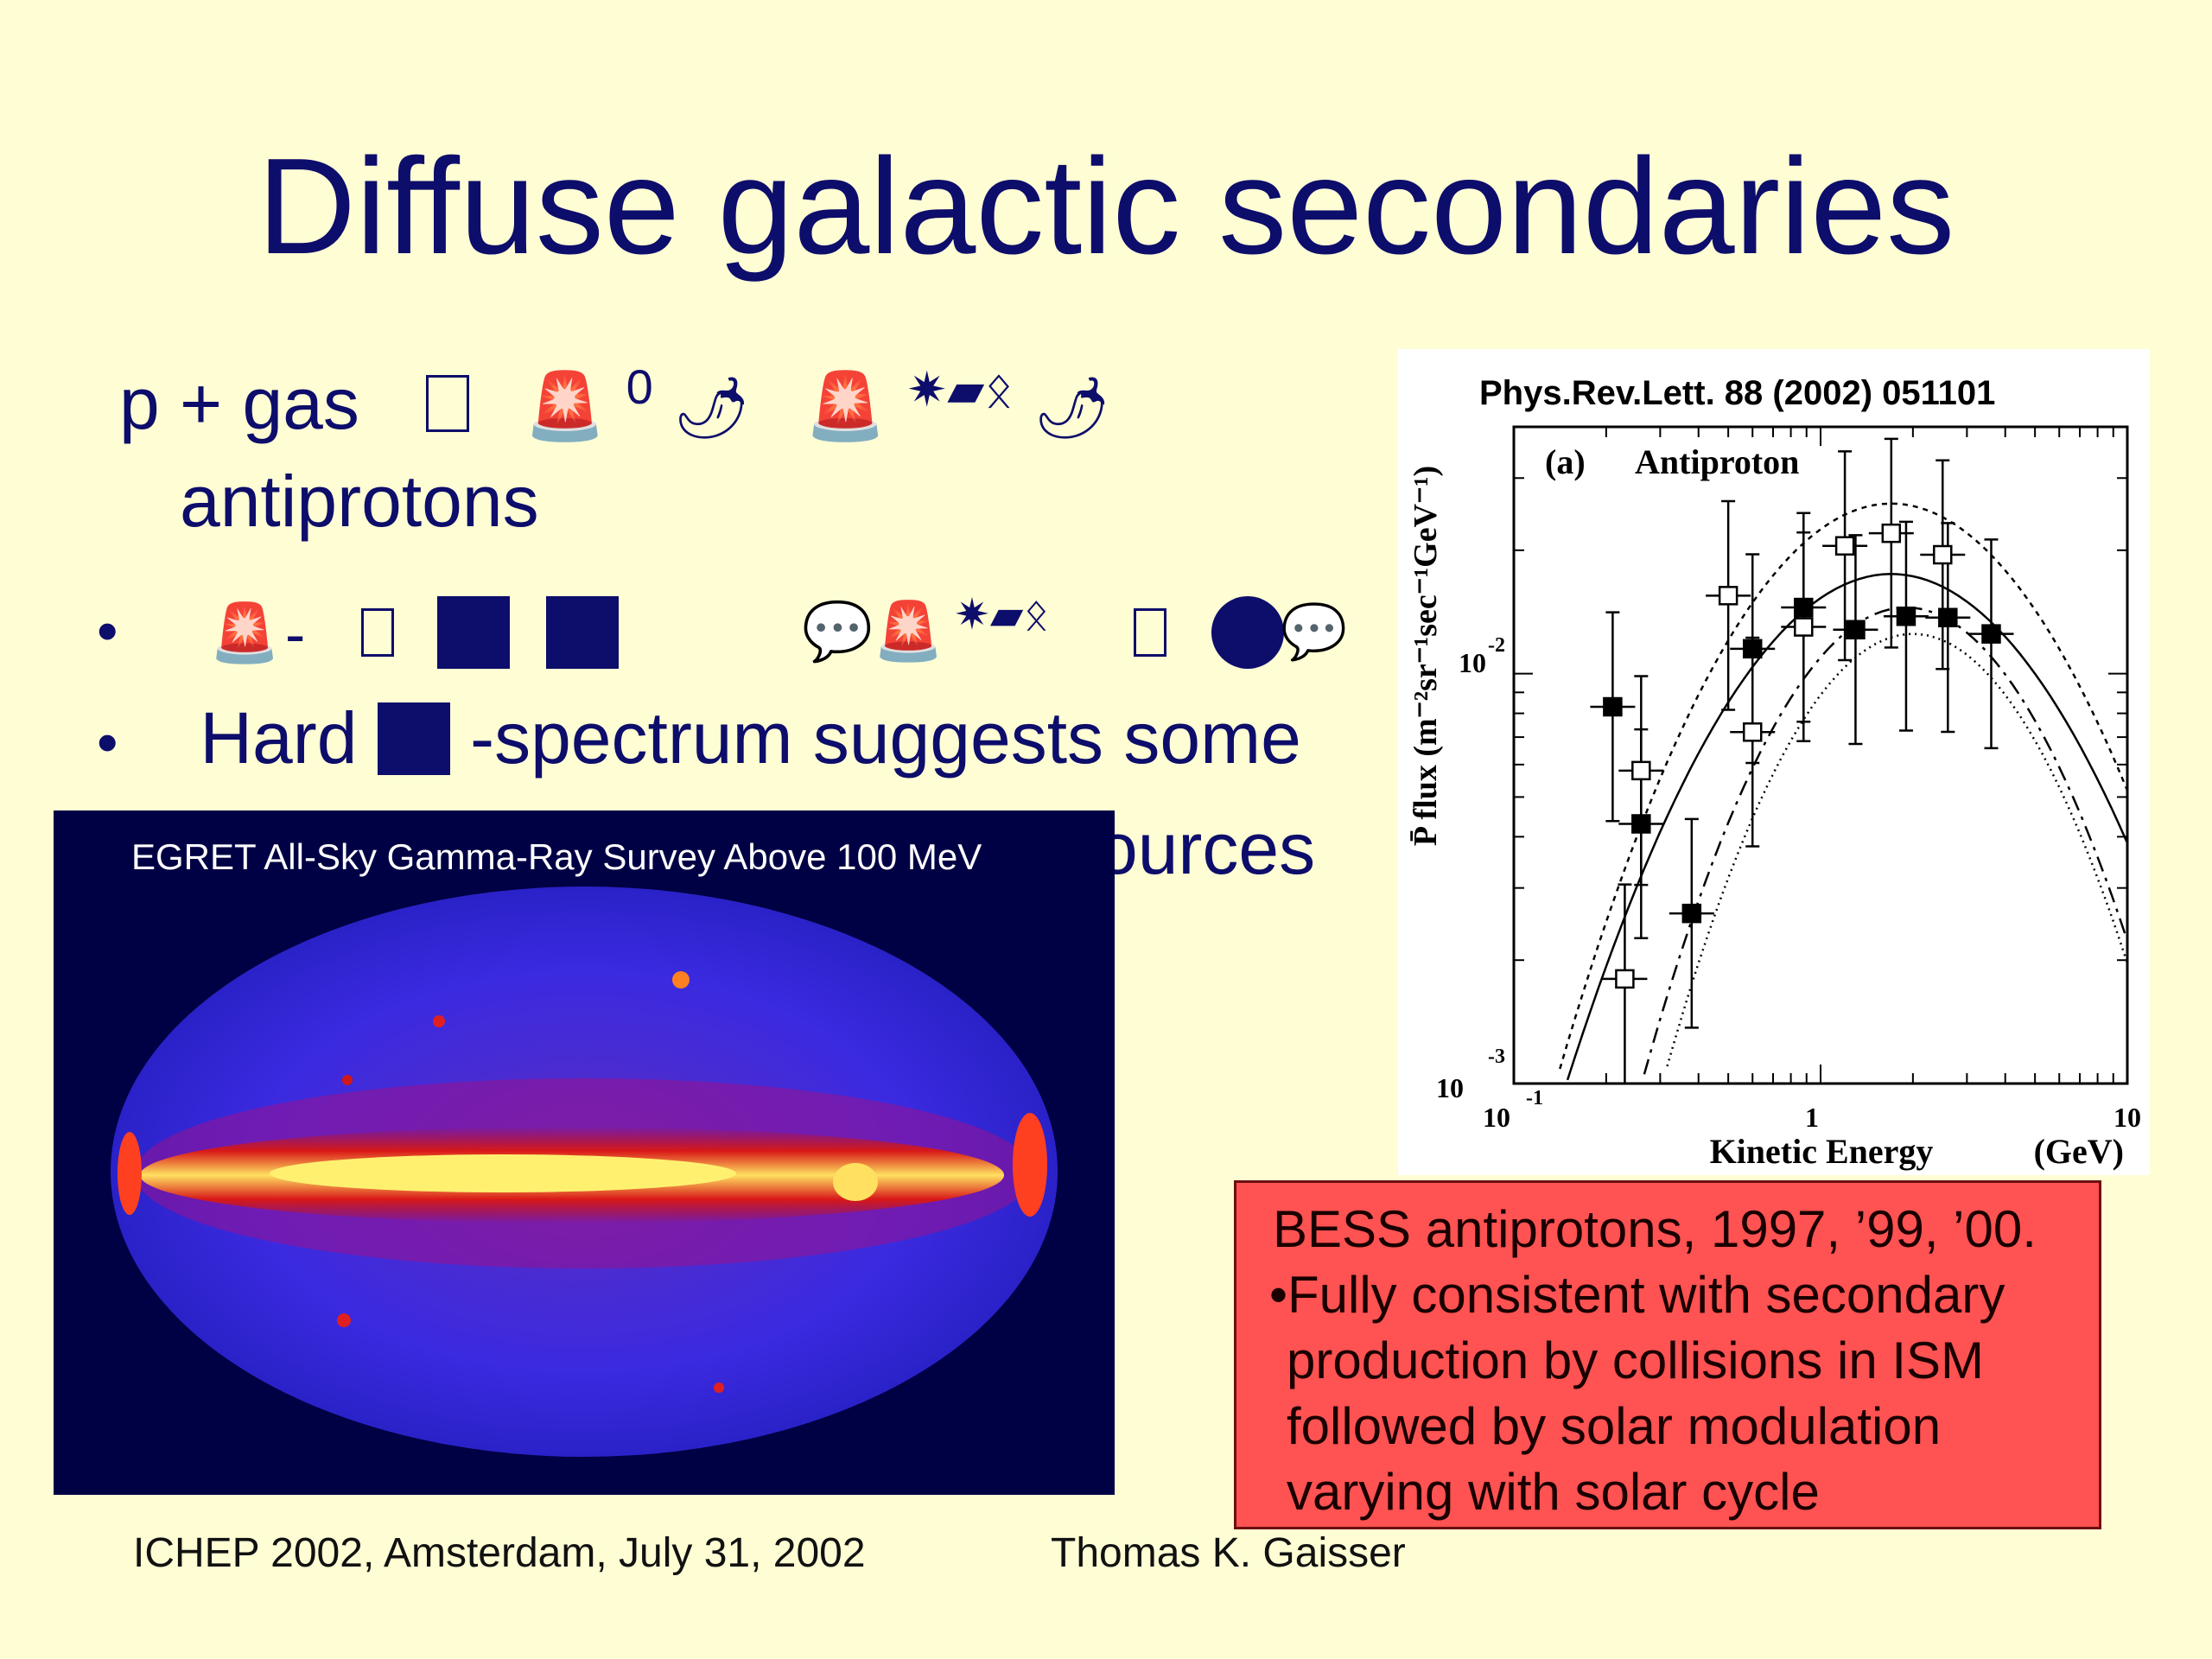 This screenshot has width=2212, height=1659. I want to click on bullet-text-before: Hard, so click(289, 738).